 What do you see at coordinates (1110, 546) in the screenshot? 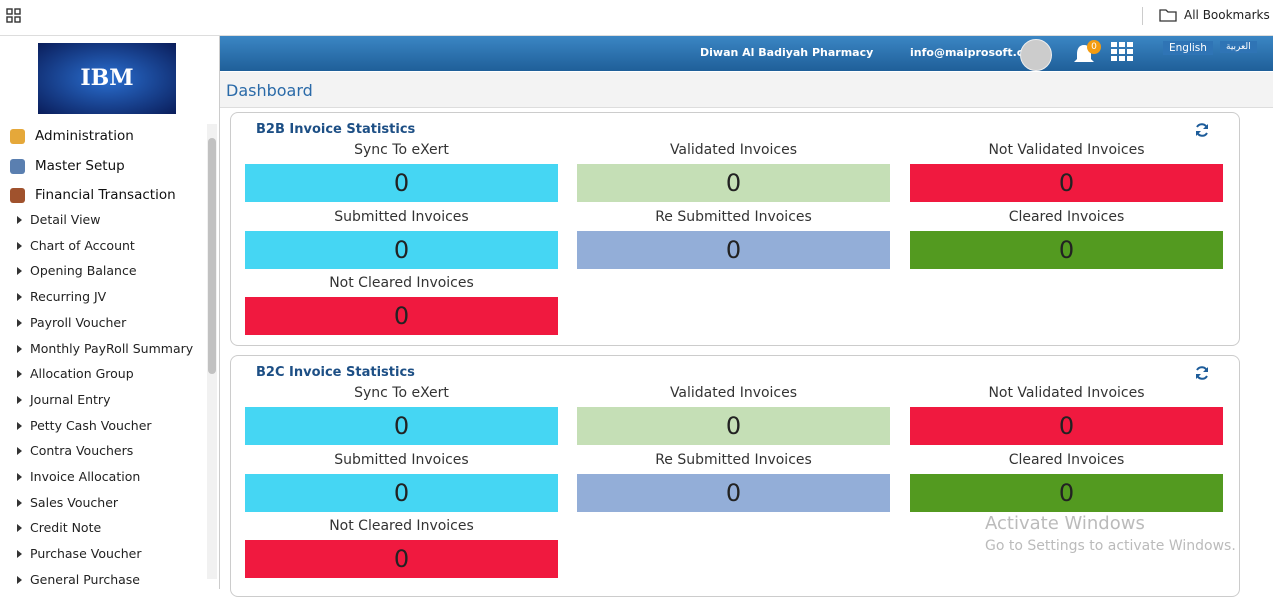
I see `watermark-subtitle: Go to Settings to activate Windows.` at bounding box center [1110, 546].